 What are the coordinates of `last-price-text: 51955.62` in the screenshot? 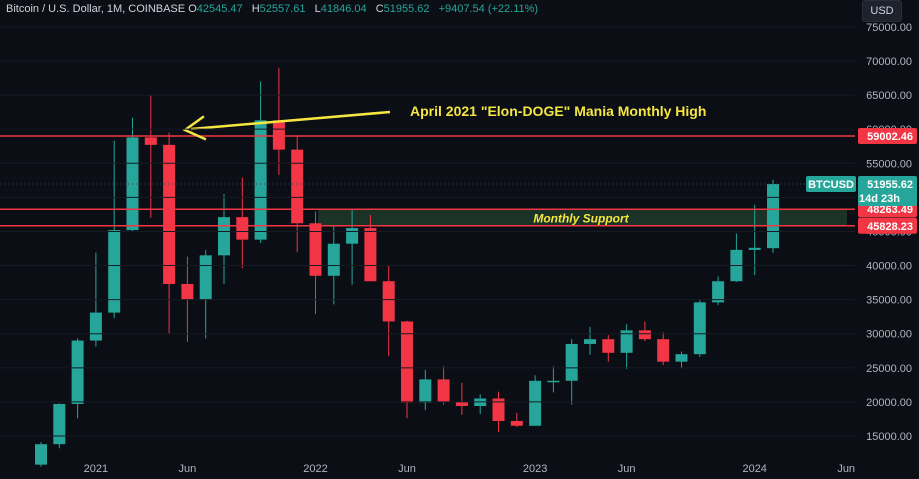 It's located at (890, 185).